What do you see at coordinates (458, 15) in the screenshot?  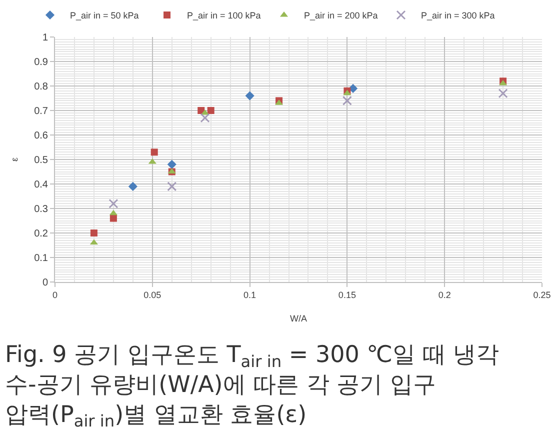 I see `legend-label: P_air in = 300 kPa` at bounding box center [458, 15].